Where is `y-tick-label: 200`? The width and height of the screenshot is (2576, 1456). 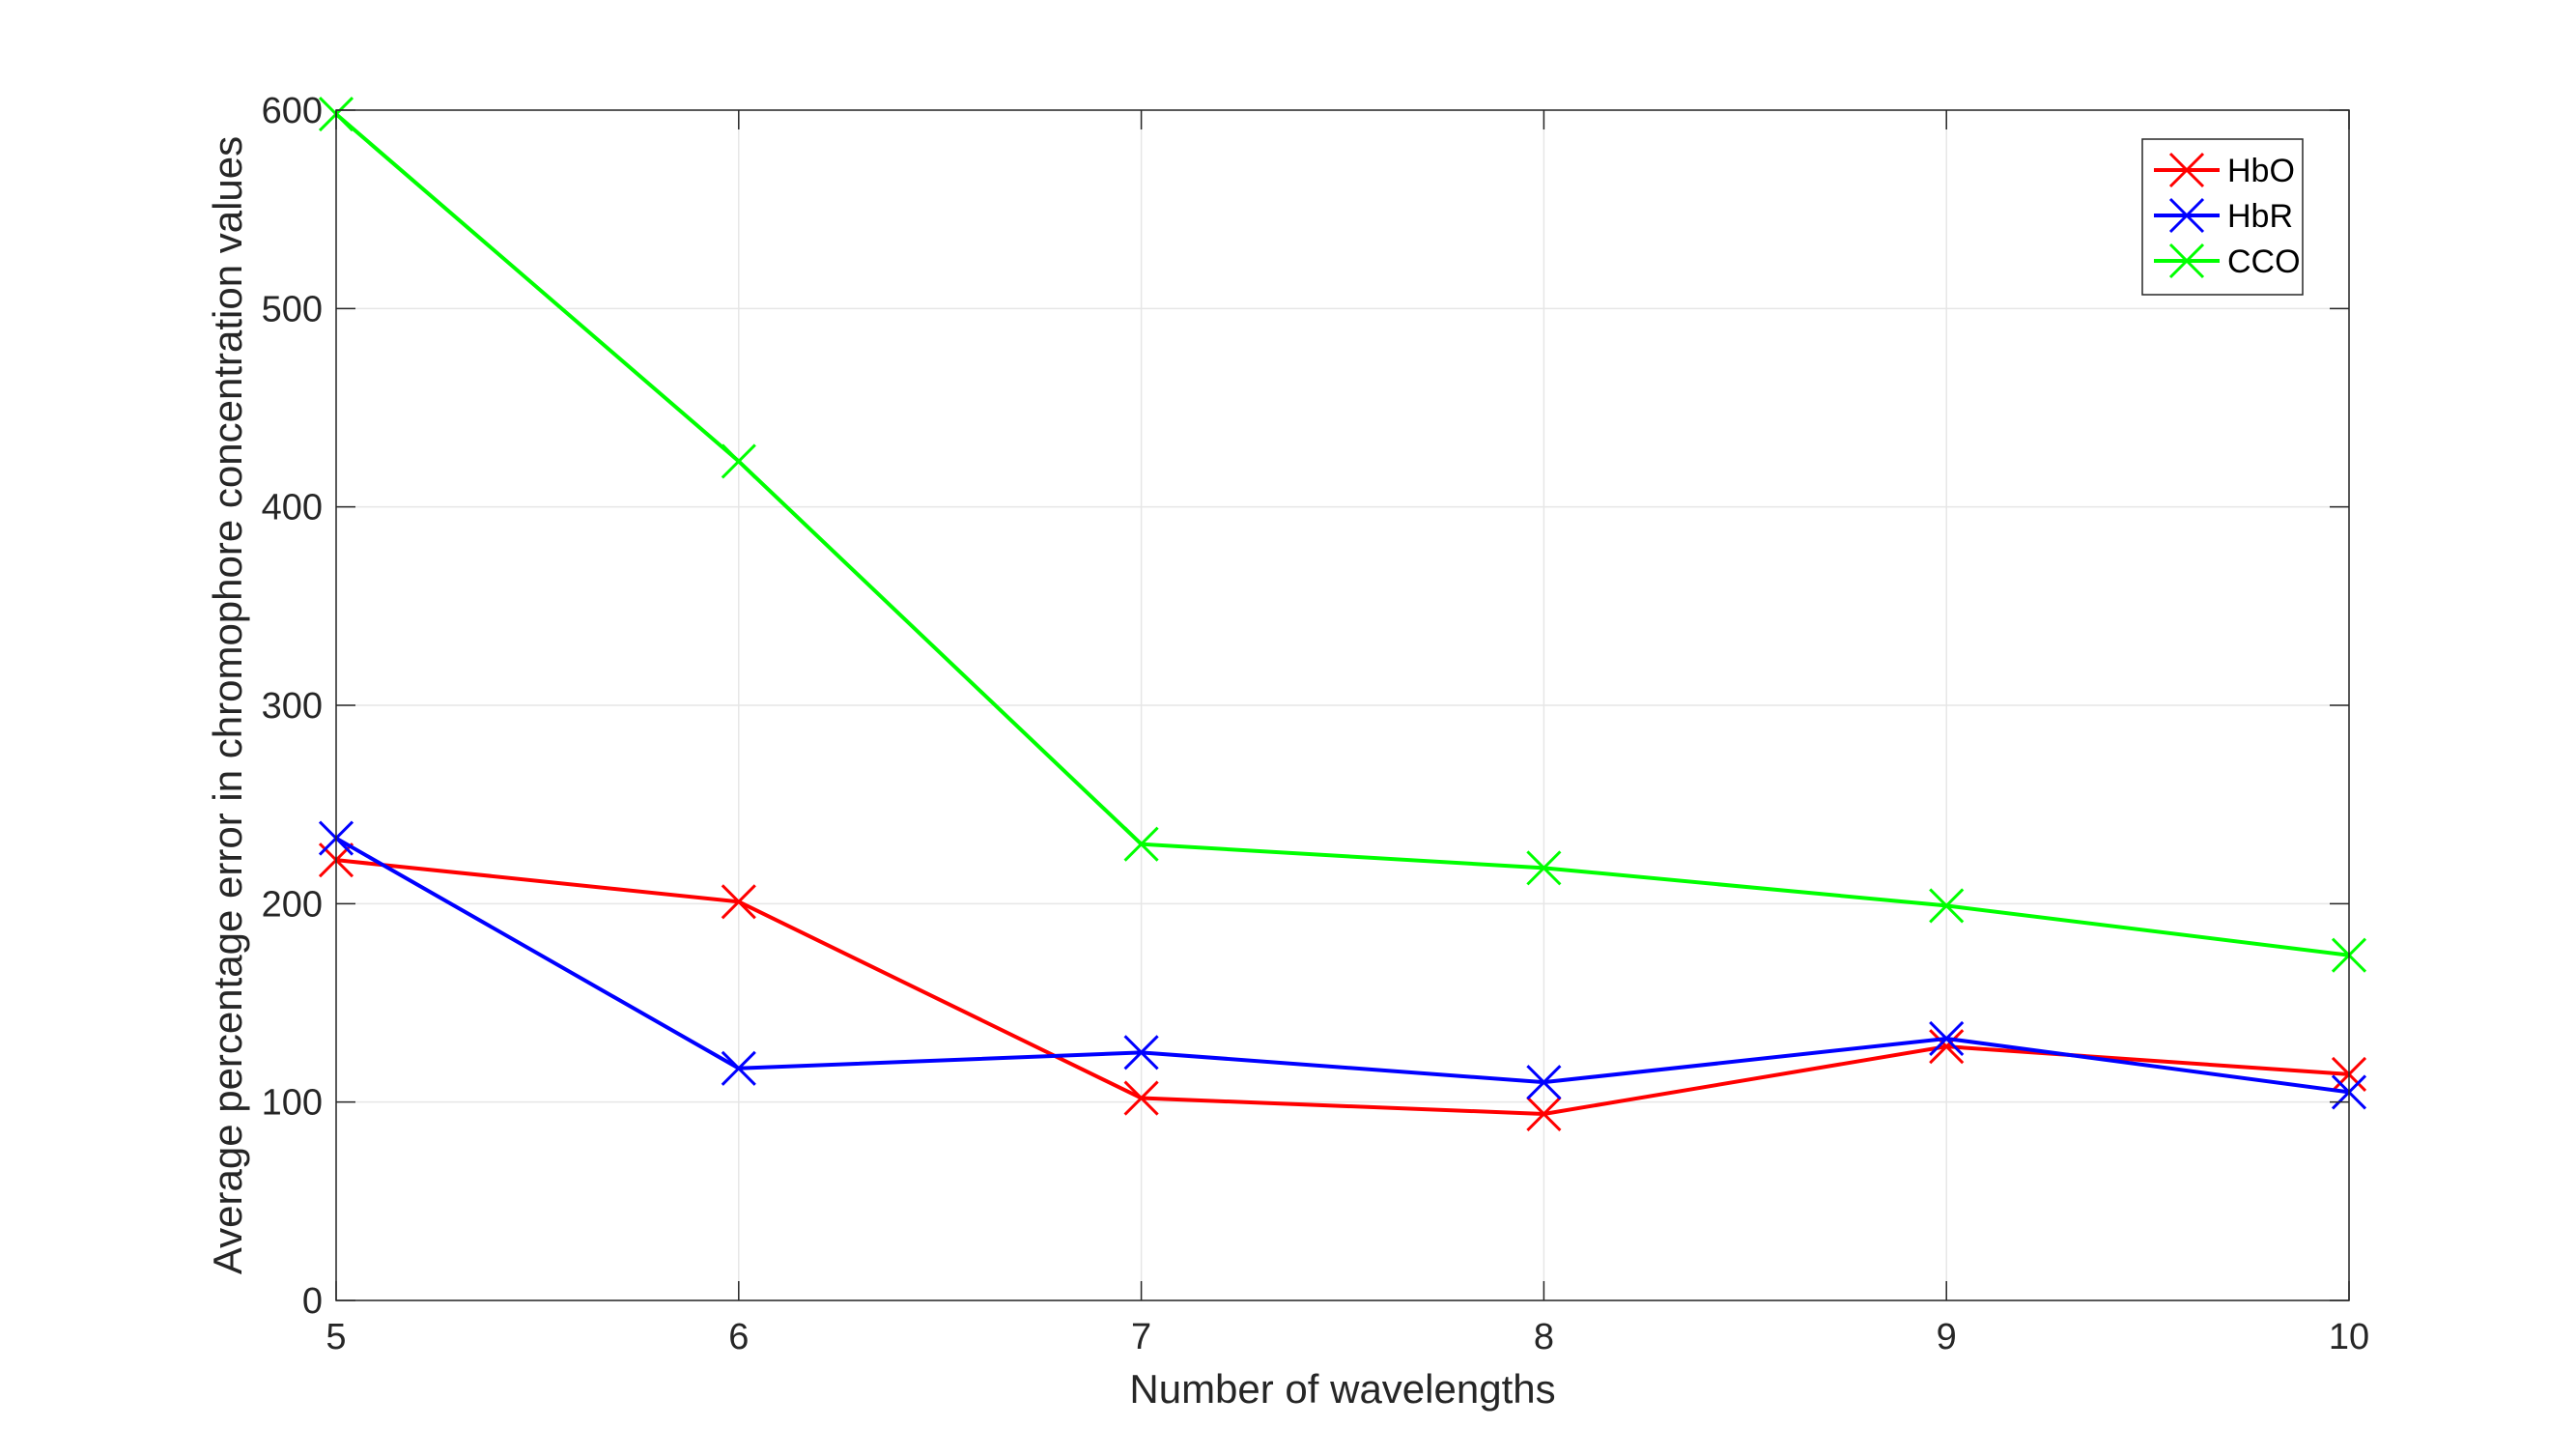
y-tick-label: 200 is located at coordinates (292, 905).